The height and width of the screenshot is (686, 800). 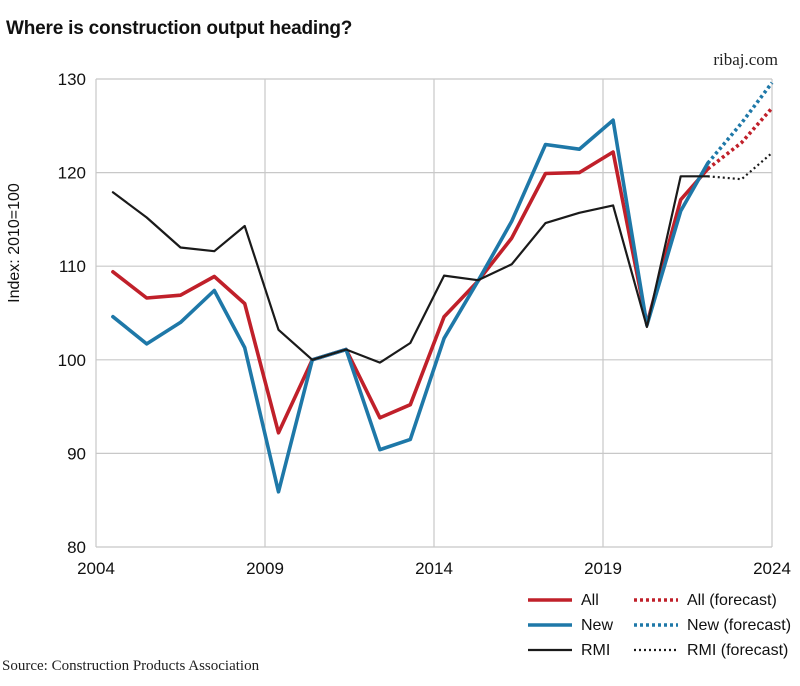 I want to click on y-tick-label: 120, so click(x=72, y=173).